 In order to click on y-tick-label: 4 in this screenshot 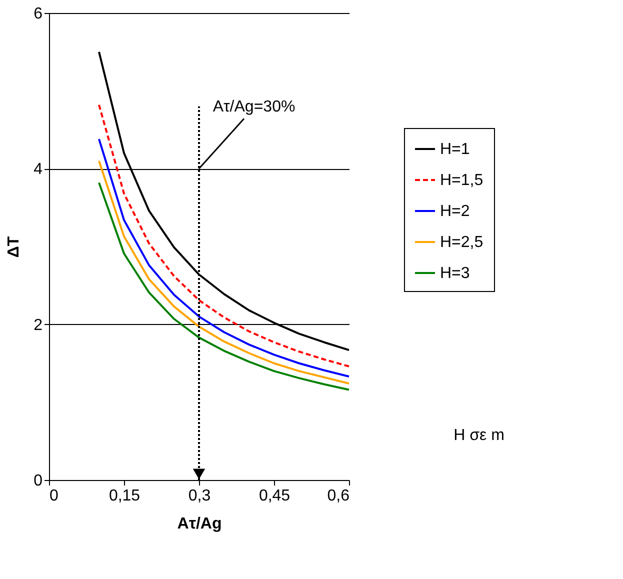, I will do `click(38, 169)`.